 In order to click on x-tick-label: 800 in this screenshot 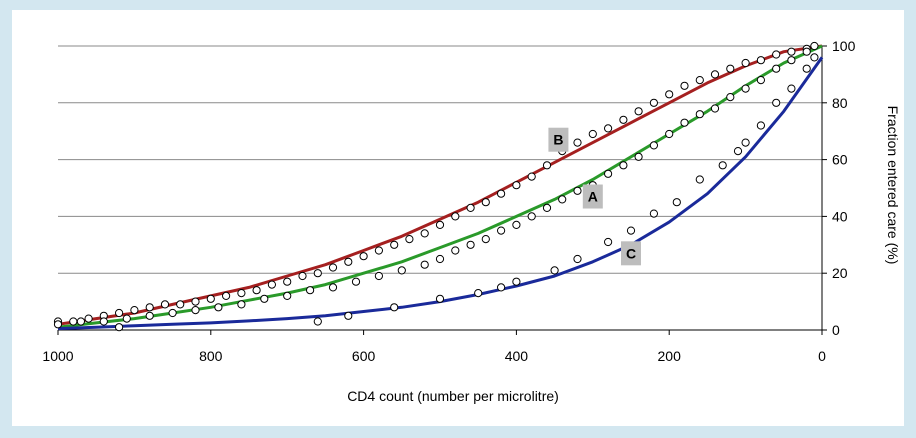, I will do `click(211, 356)`.